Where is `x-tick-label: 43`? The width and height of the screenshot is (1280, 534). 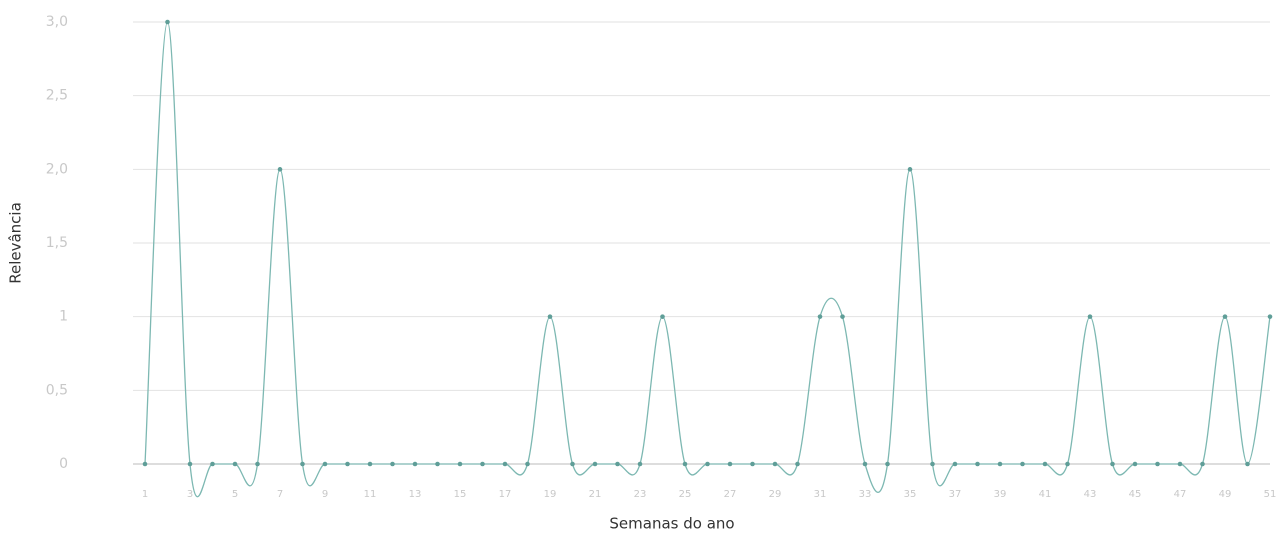 x-tick-label: 43 is located at coordinates (1090, 494).